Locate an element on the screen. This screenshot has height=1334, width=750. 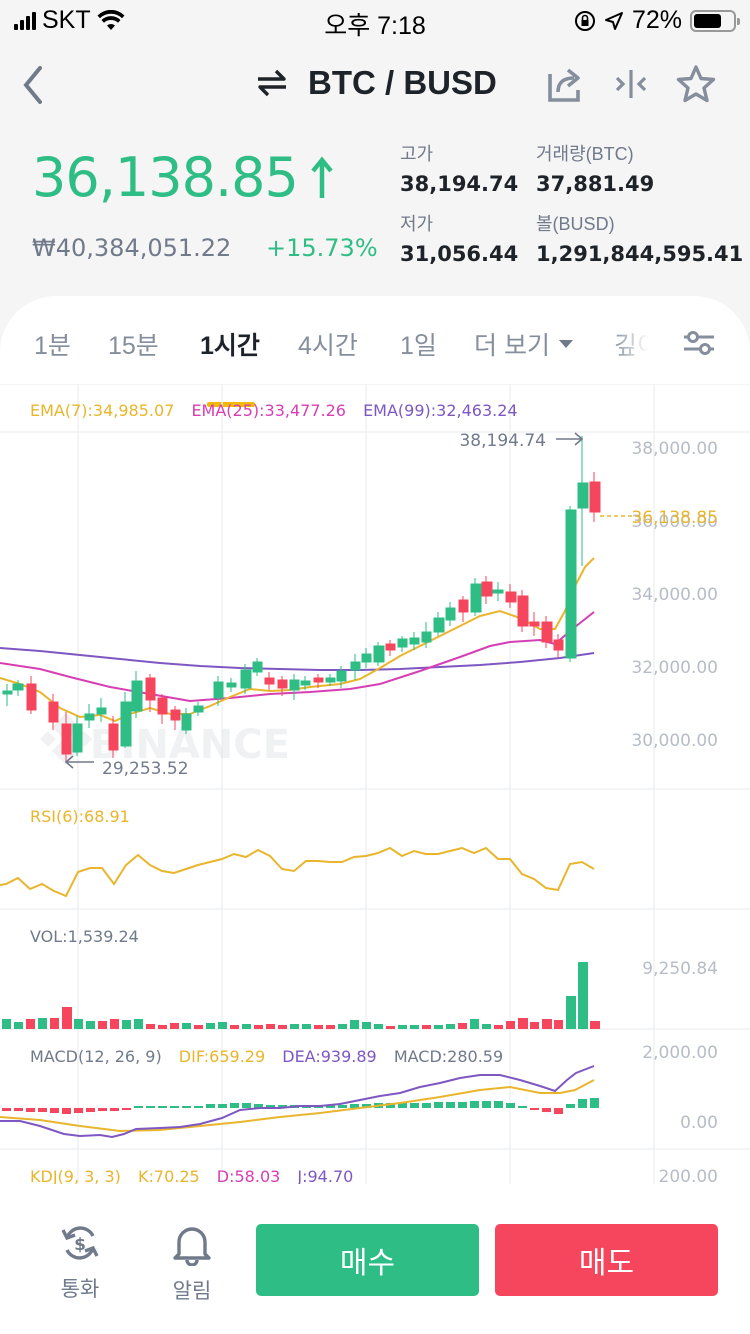
back-chevron-icon is located at coordinates (34, 85).